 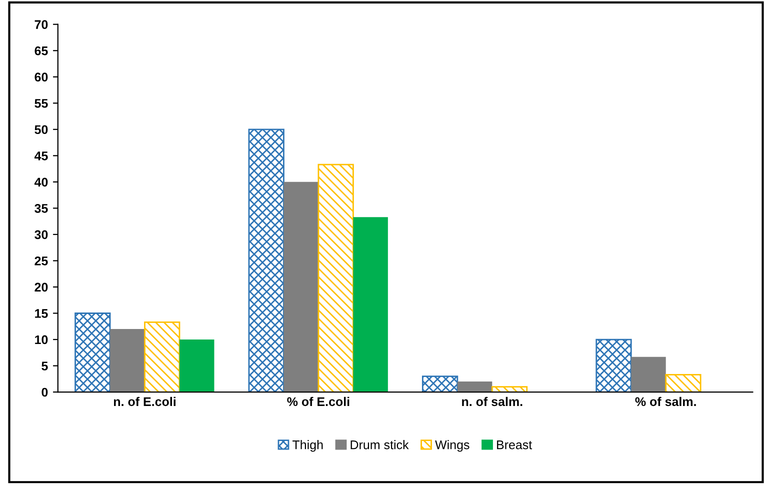 I want to click on y-tick-label: 45, so click(x=41, y=156).